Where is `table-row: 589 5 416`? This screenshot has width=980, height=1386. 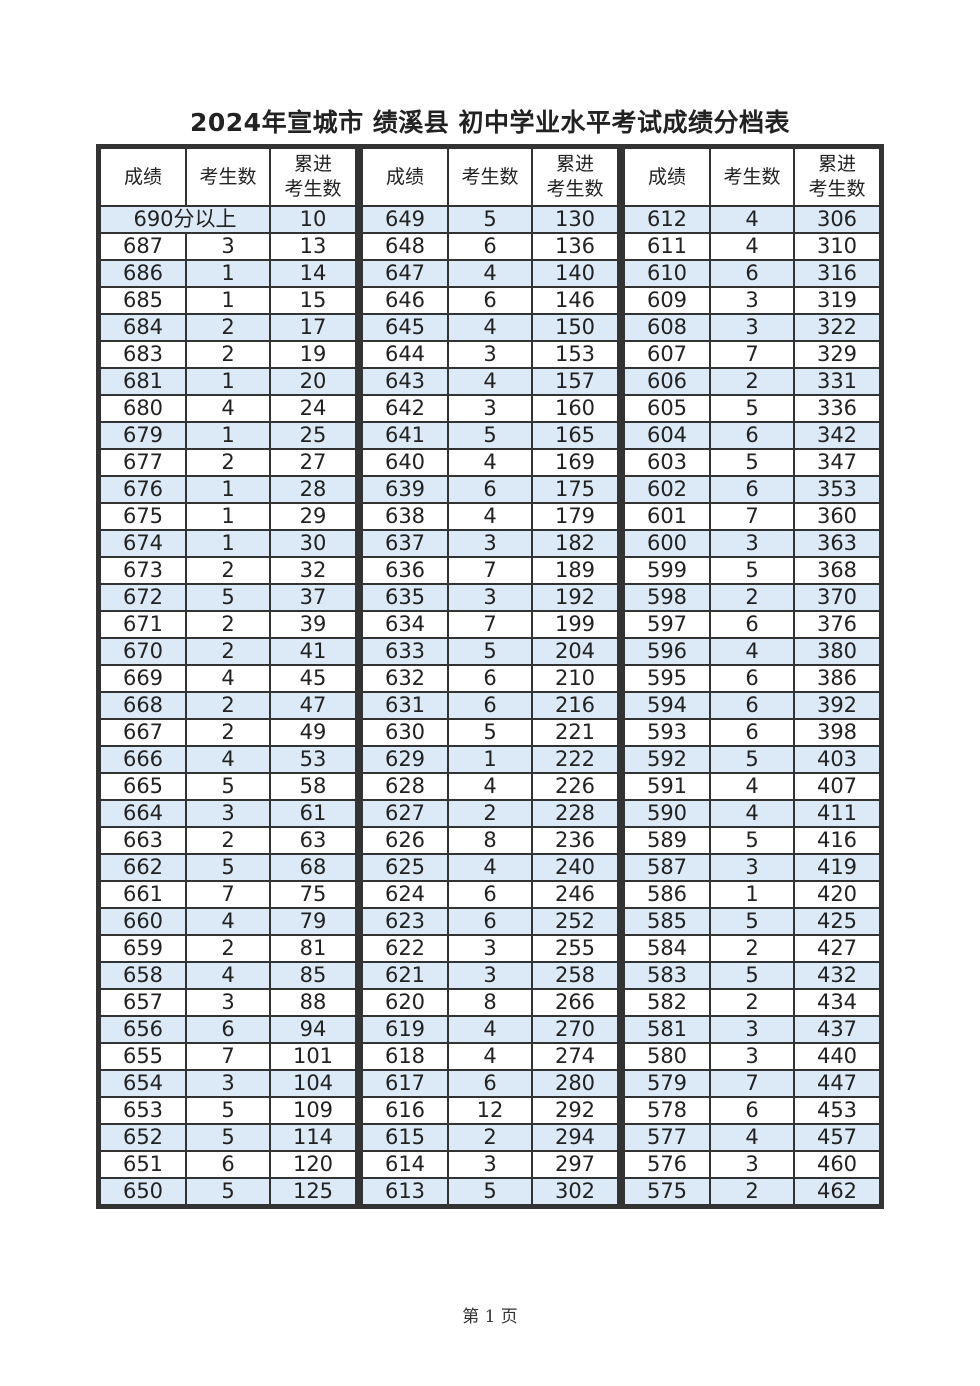
table-row: 589 5 416 is located at coordinates (752, 840).